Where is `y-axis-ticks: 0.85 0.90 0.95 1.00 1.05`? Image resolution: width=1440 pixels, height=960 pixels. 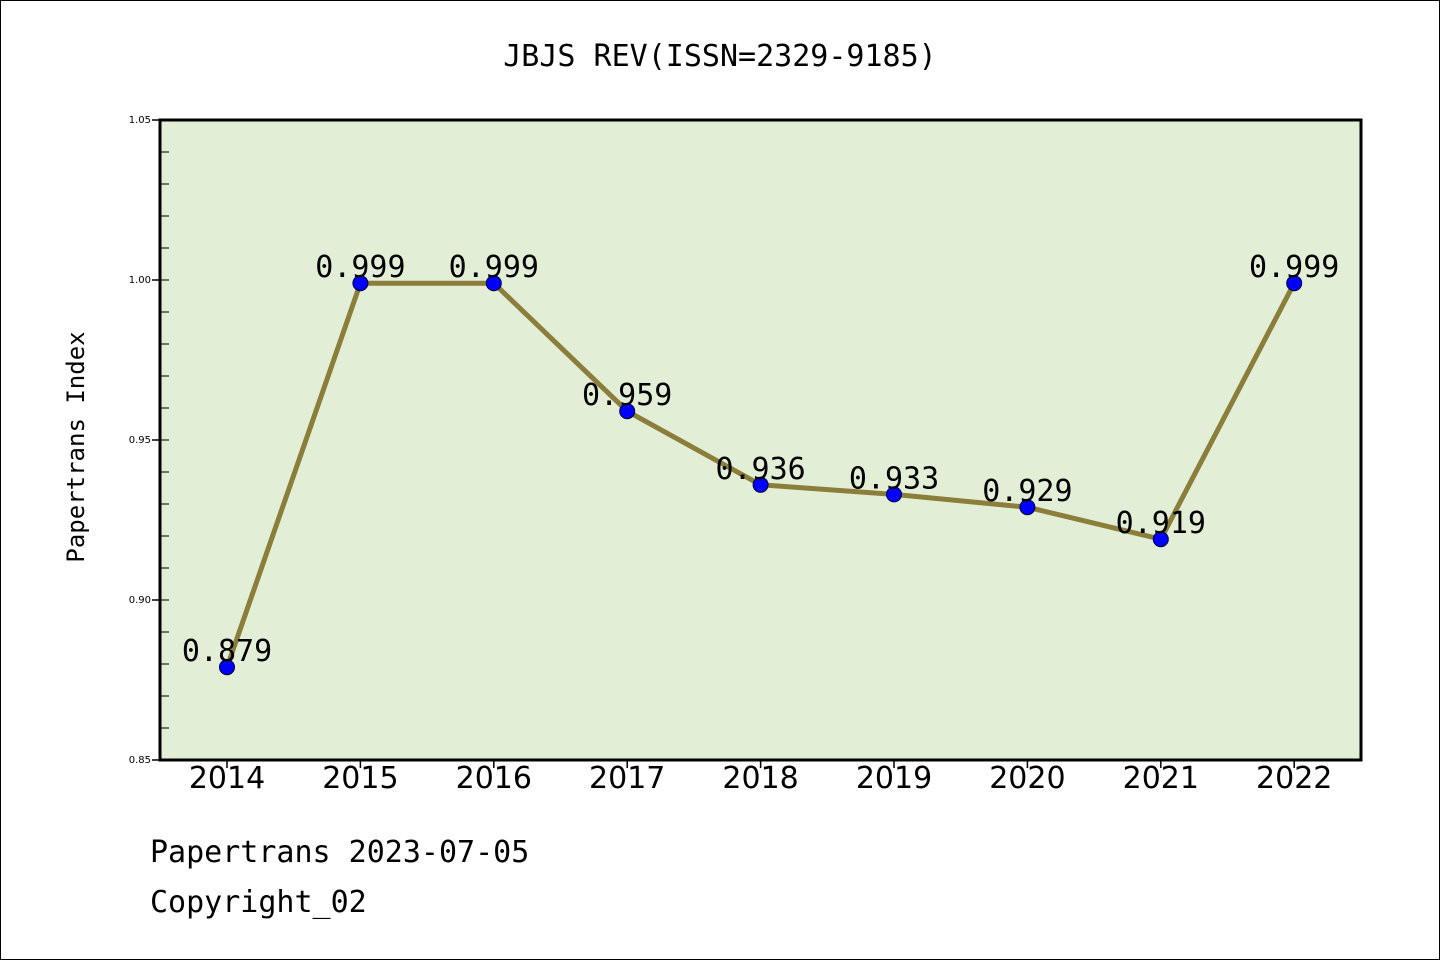 y-axis-ticks: 0.85 0.90 0.95 1.00 1.05 is located at coordinates (144, 440).